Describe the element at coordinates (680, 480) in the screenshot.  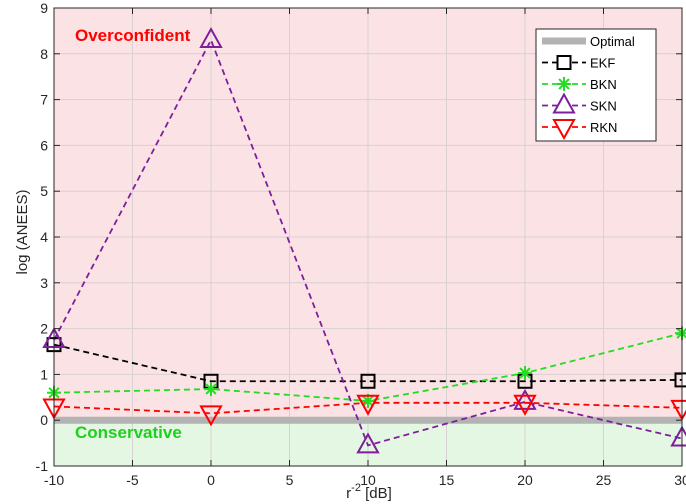
I see `x-tick-label: 30` at that location.